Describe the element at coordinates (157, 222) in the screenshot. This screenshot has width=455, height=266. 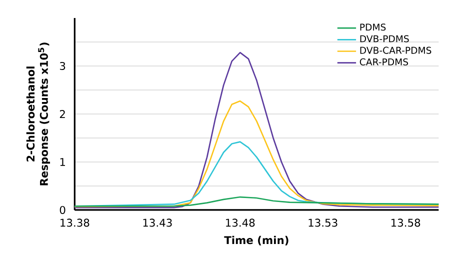
I see `x-tick-label: 13.43` at that location.